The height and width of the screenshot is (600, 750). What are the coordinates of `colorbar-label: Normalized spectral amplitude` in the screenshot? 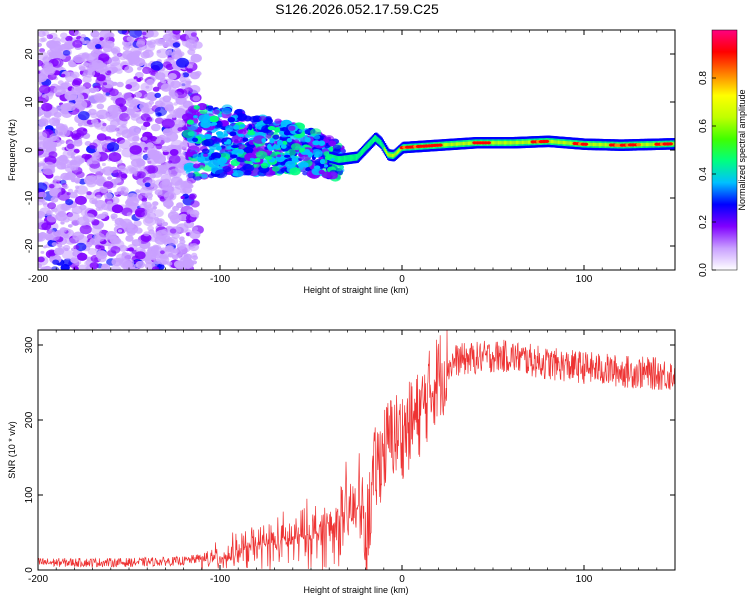 It's located at (742, 149).